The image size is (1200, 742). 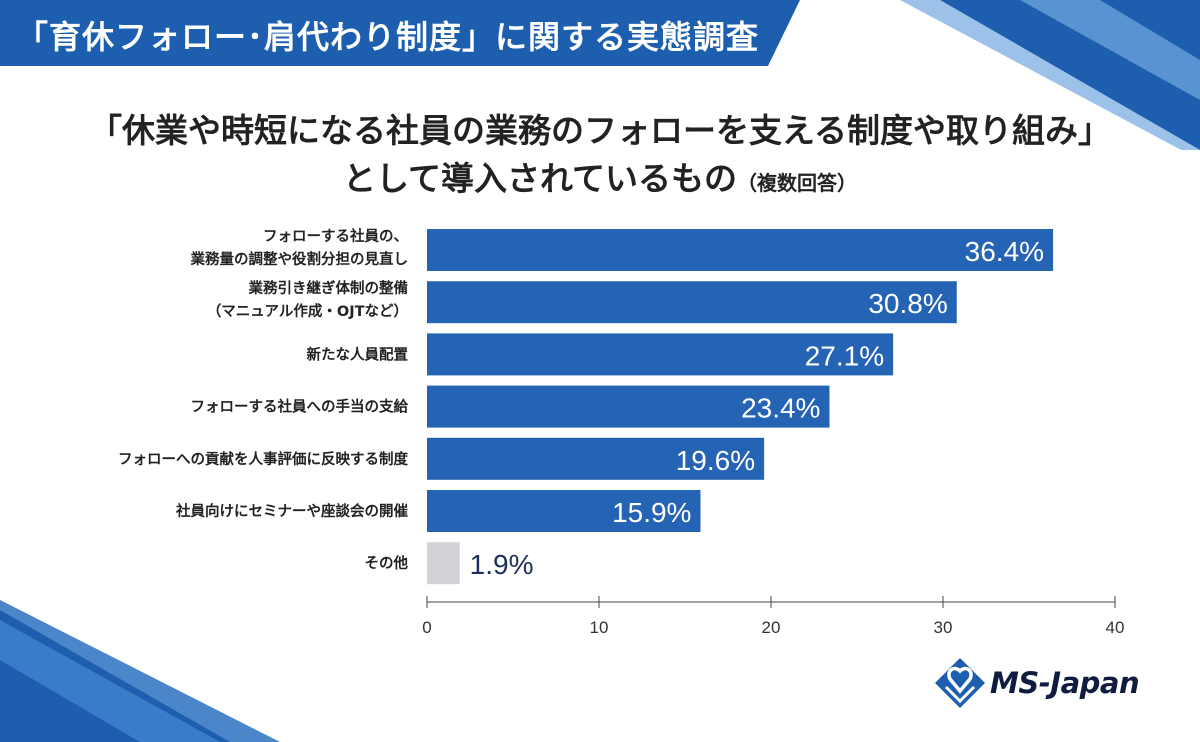 I want to click on data-label: 19.6%, so click(x=715, y=460).